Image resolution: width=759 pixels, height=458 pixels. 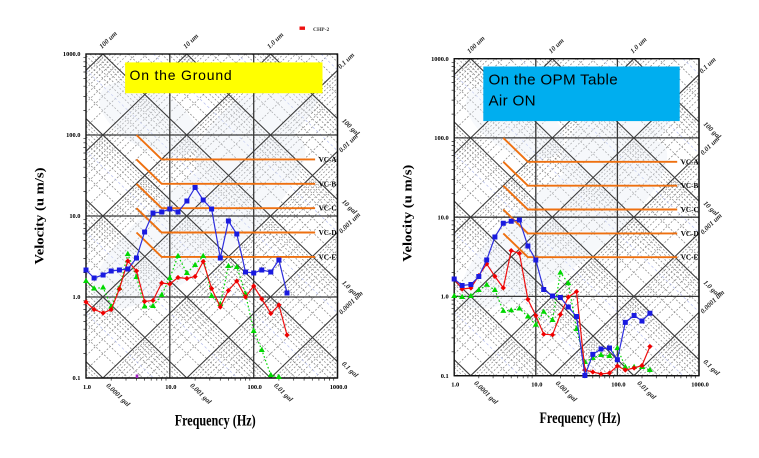 I want to click on svg-text: On the OPM Table, so click(x=553, y=80).